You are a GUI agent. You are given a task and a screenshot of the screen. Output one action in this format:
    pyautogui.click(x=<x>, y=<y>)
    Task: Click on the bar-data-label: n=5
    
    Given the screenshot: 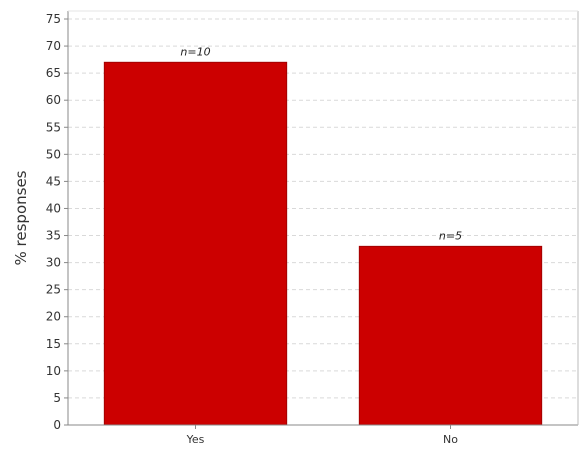 What is the action you would take?
    pyautogui.click(x=450, y=235)
    